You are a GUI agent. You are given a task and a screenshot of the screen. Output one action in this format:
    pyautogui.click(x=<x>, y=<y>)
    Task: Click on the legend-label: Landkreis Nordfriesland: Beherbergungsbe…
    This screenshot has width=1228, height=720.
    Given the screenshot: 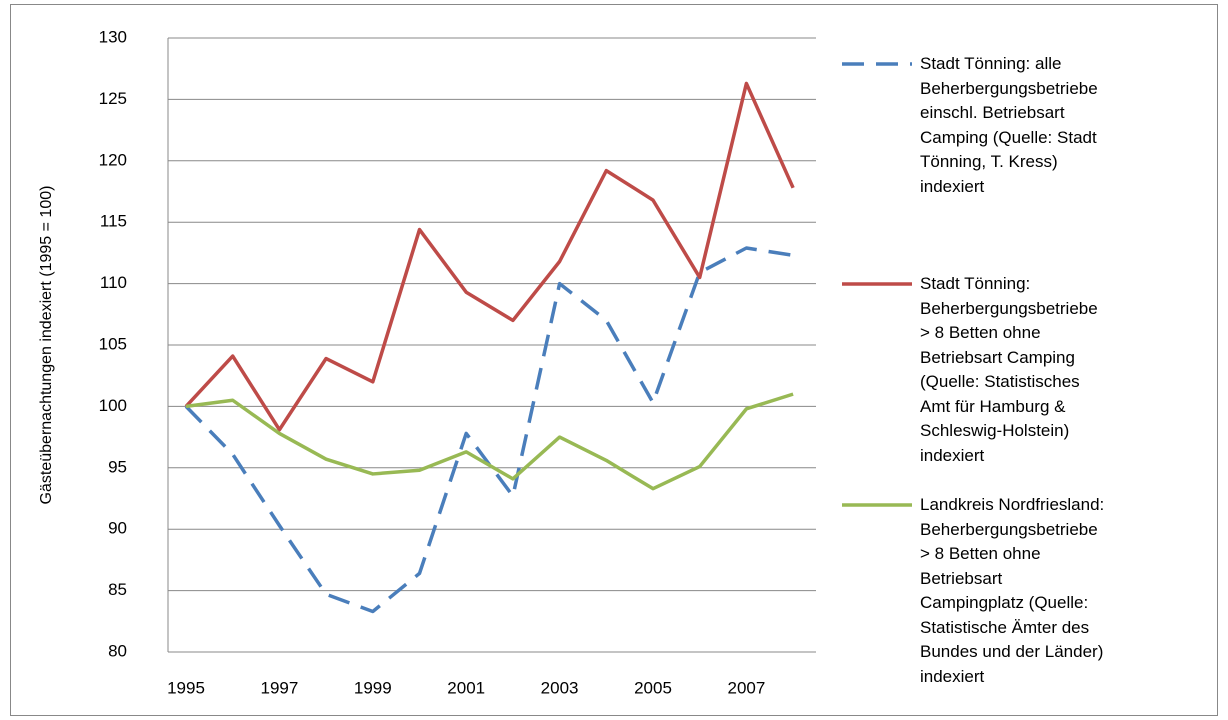 What is the action you would take?
    pyautogui.click(x=1012, y=590)
    